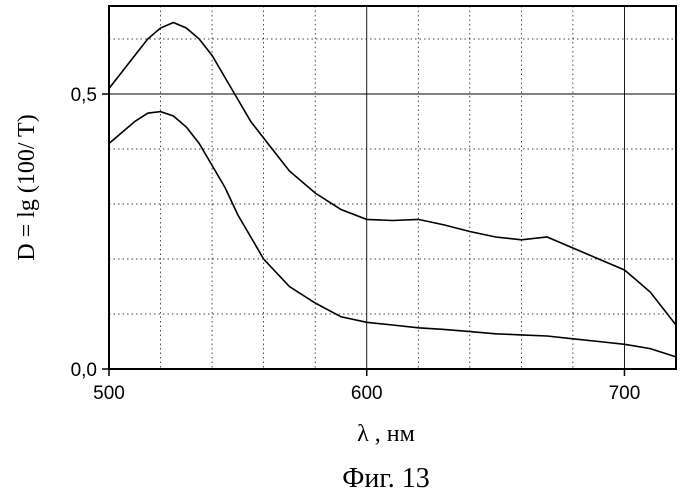 The height and width of the screenshot is (499, 684). Describe the element at coordinates (84, 95) in the screenshot. I see `y-tick-label: 0,5` at that location.